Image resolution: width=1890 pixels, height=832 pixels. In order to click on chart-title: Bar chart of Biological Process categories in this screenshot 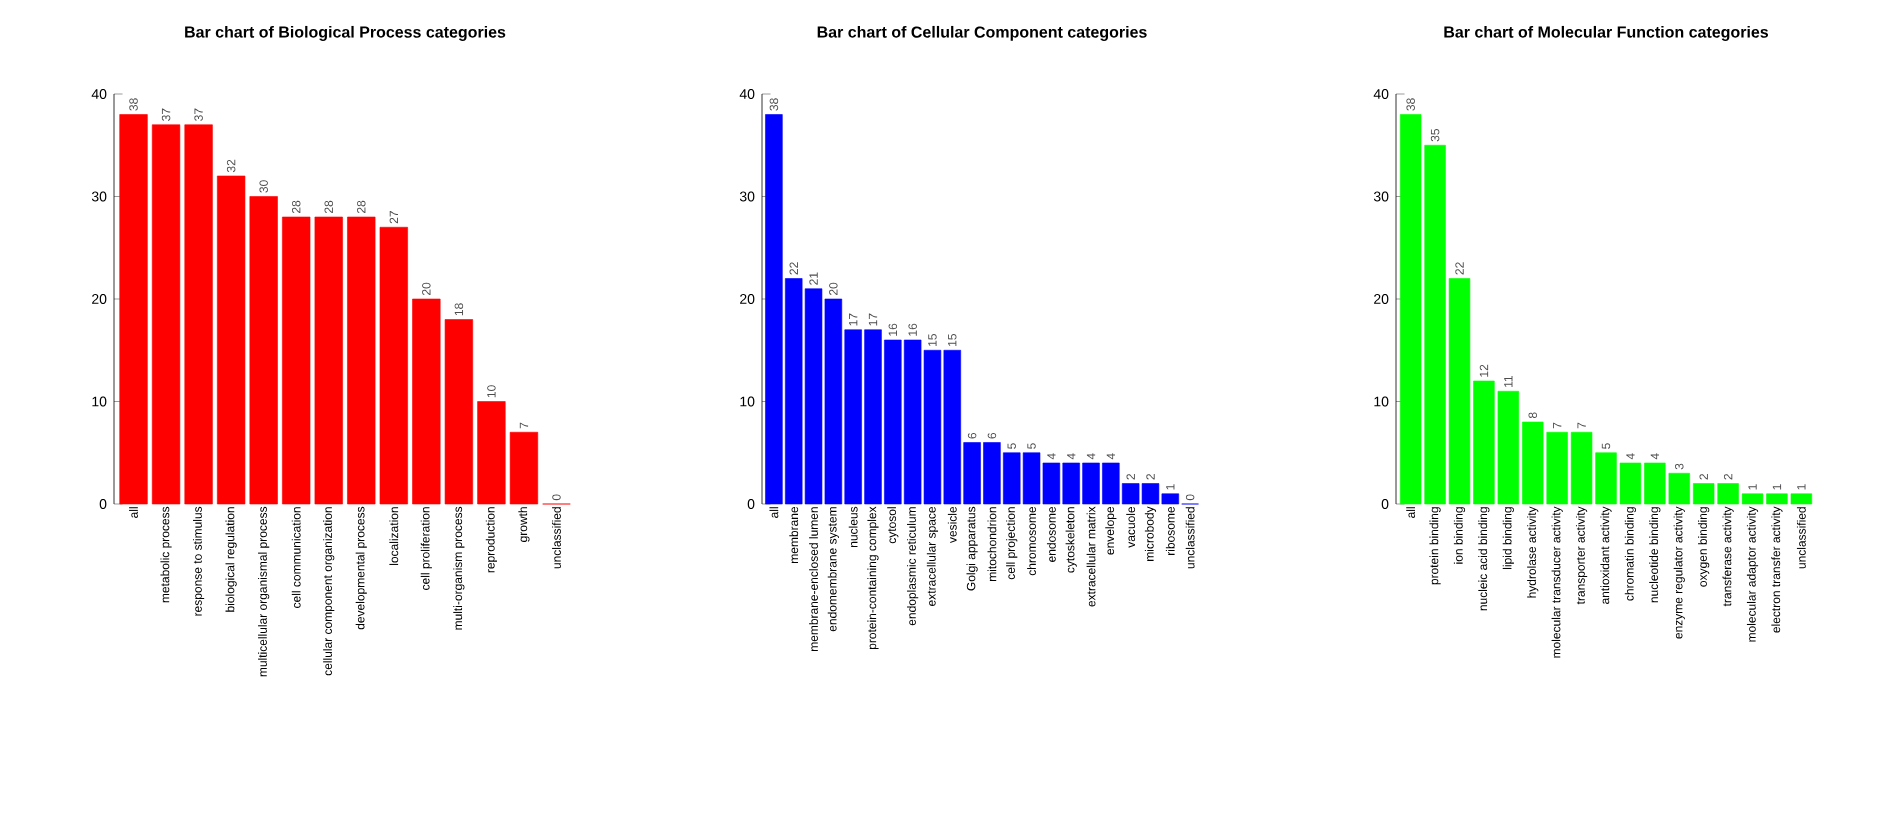, I will do `click(345, 33)`.